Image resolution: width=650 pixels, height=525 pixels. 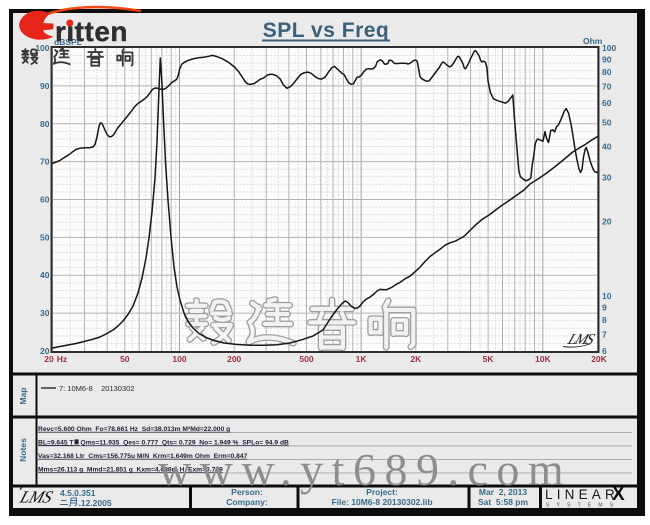 What do you see at coordinates (234, 359) in the screenshot?
I see `svg-text: 200` at bounding box center [234, 359].